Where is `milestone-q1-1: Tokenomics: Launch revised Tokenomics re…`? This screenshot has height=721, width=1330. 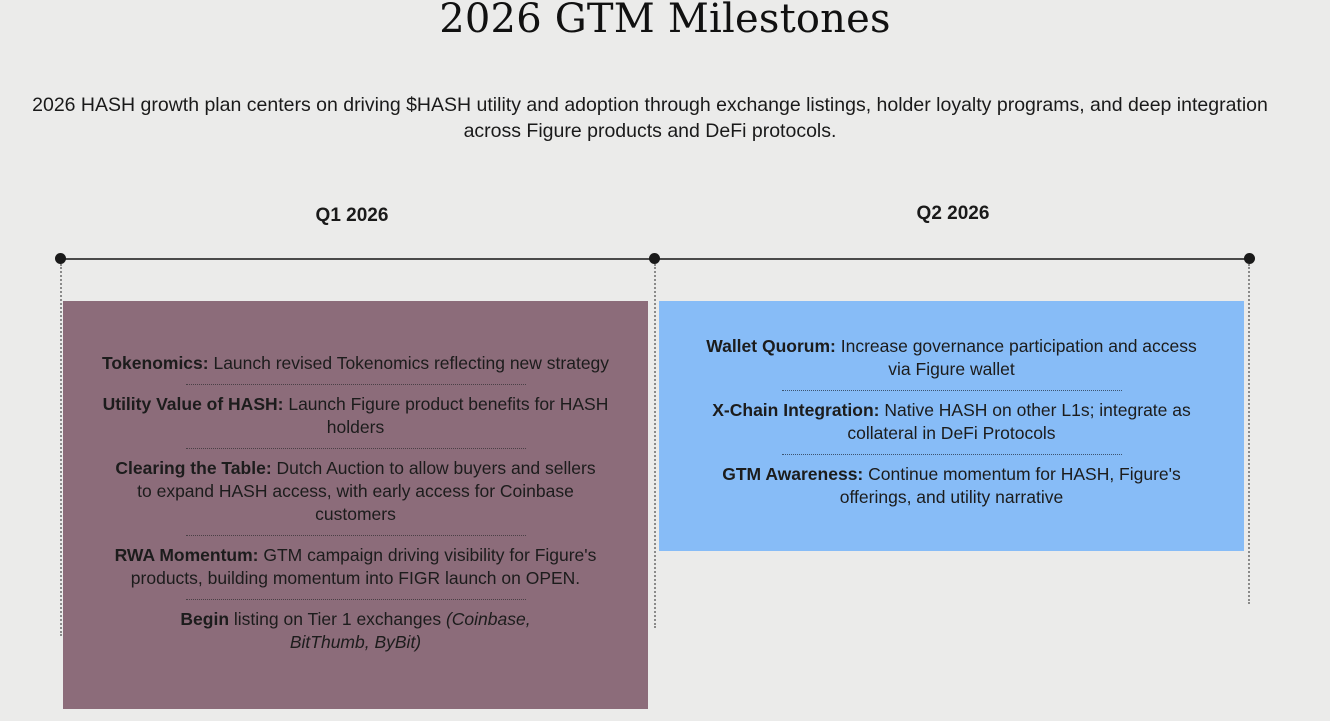 milestone-q1-1: Tokenomics: Launch revised Tokenomics re… is located at coordinates (356, 364).